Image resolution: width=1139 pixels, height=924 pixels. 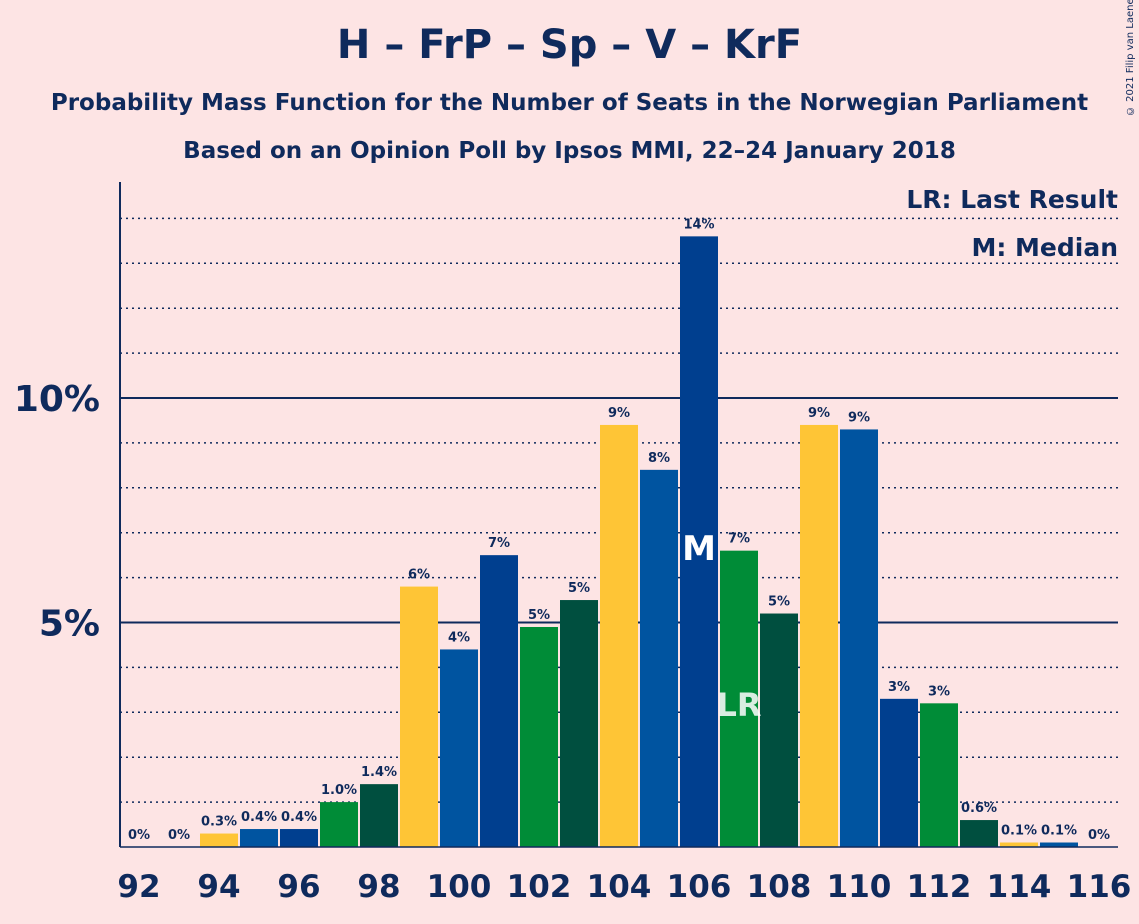 I want to click on x-tick-labels: 92 94 96 98 100 102 104 106 108 110 112 114 116, so click(x=624, y=887).